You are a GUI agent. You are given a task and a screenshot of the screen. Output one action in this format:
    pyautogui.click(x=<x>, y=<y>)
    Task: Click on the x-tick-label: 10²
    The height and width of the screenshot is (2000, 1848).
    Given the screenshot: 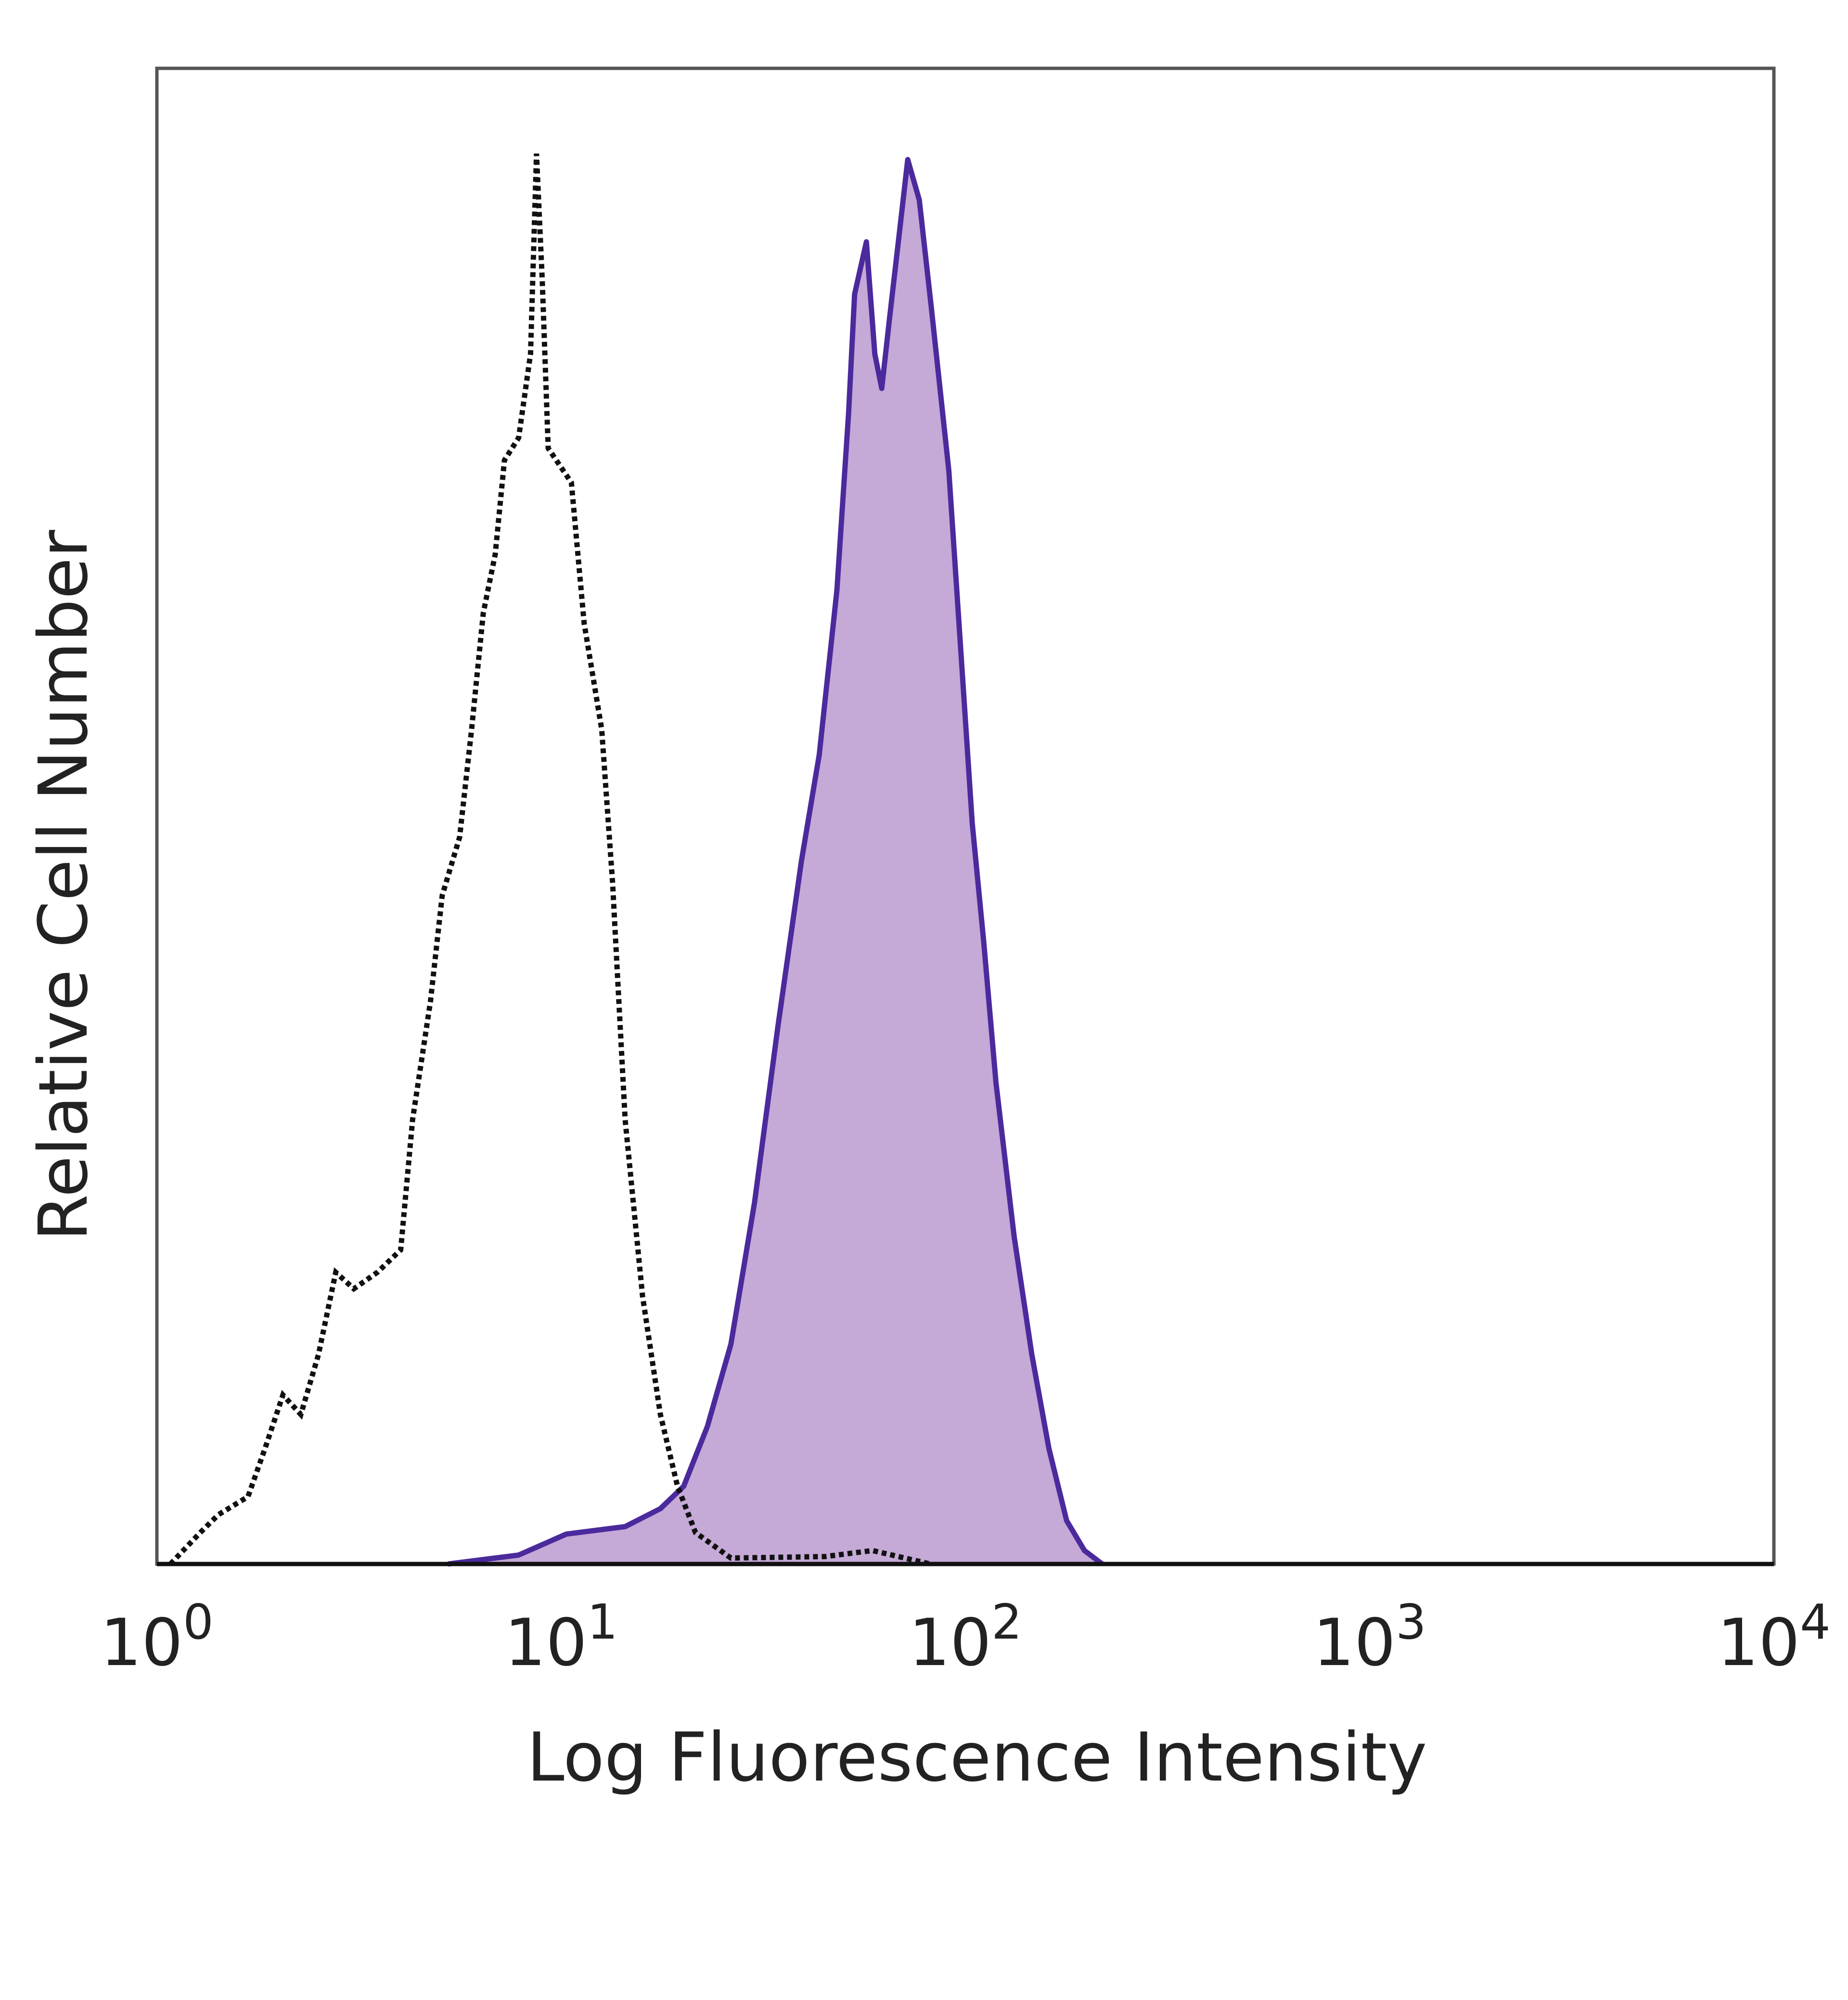 What is the action you would take?
    pyautogui.click(x=965, y=1637)
    